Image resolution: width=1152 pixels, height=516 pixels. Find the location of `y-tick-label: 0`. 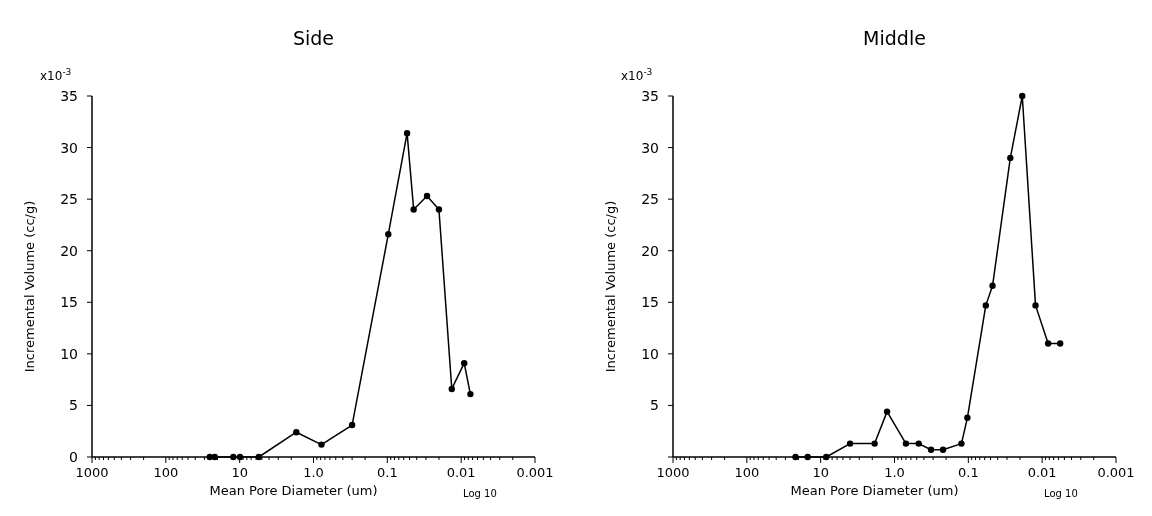

y-tick-label: 0 is located at coordinates (73, 457).